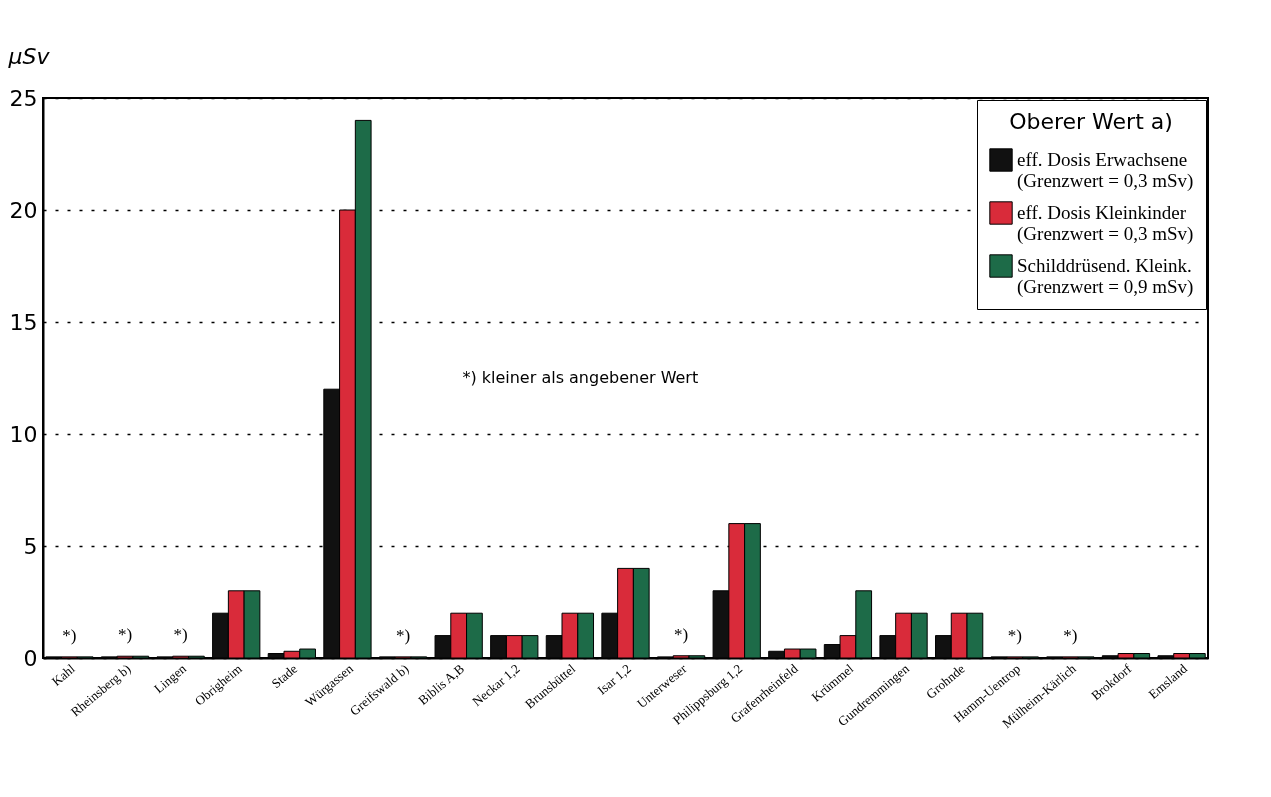 This screenshot has height=797, width=1271. Describe the element at coordinates (23, 434) in the screenshot. I see `y-tick-label: 10` at that location.